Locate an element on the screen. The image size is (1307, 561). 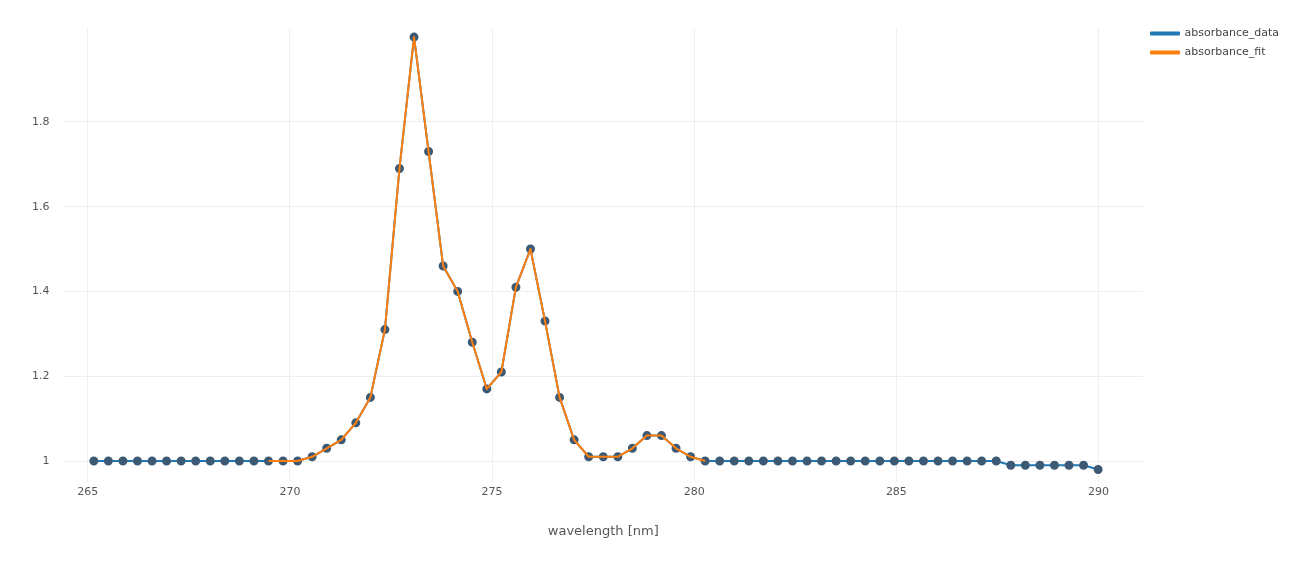
y-tick-label: 1.8 is located at coordinates (40, 121).